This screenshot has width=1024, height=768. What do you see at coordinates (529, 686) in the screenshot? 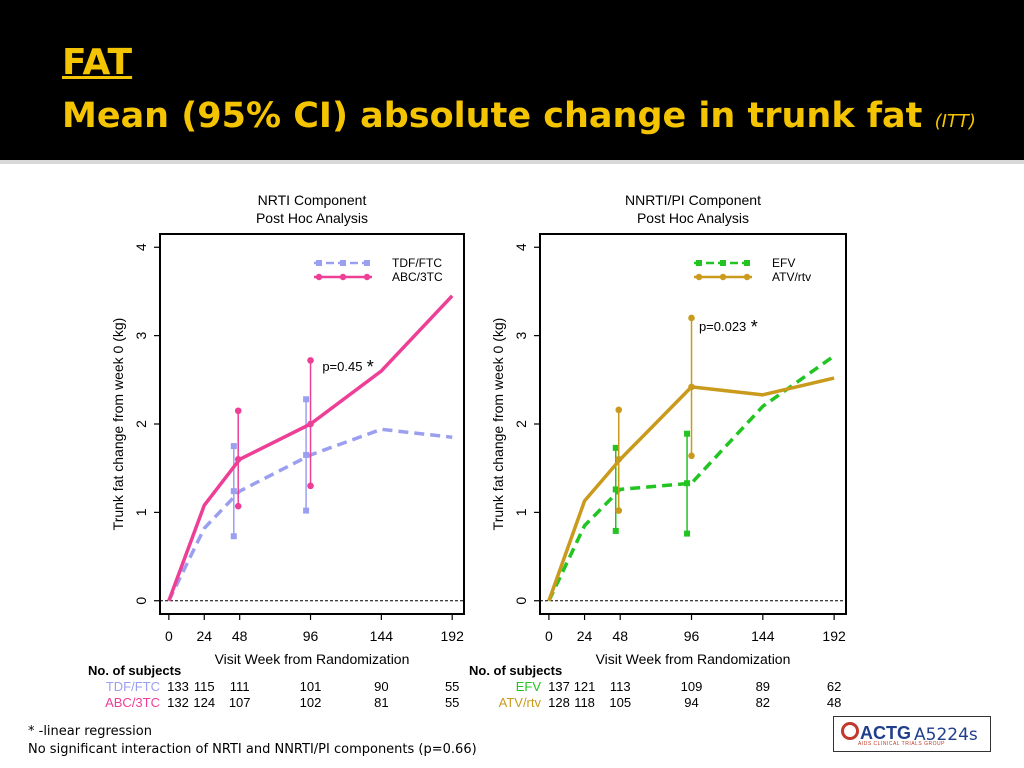
I see `chart2-subjects-row-label: EFV` at bounding box center [529, 686].